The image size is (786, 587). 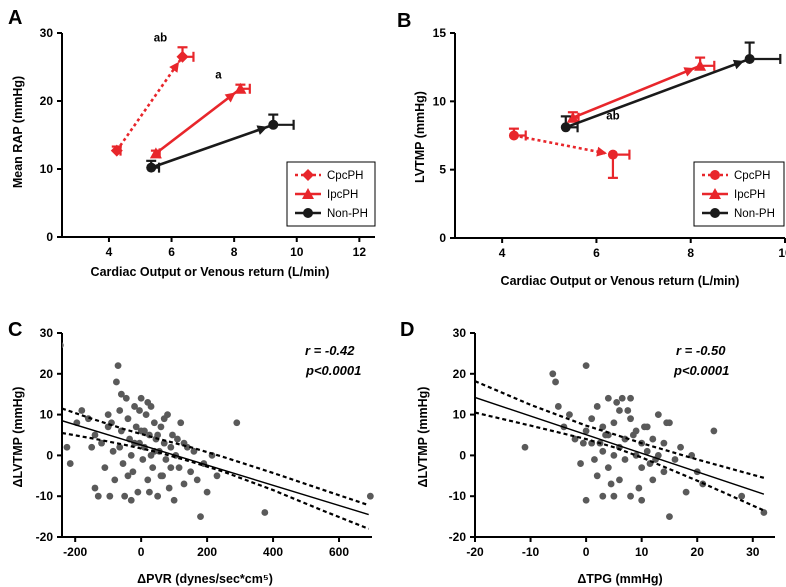 I want to click on panel-b-legend-cpcph-label: CpcPH, so click(x=752, y=176).